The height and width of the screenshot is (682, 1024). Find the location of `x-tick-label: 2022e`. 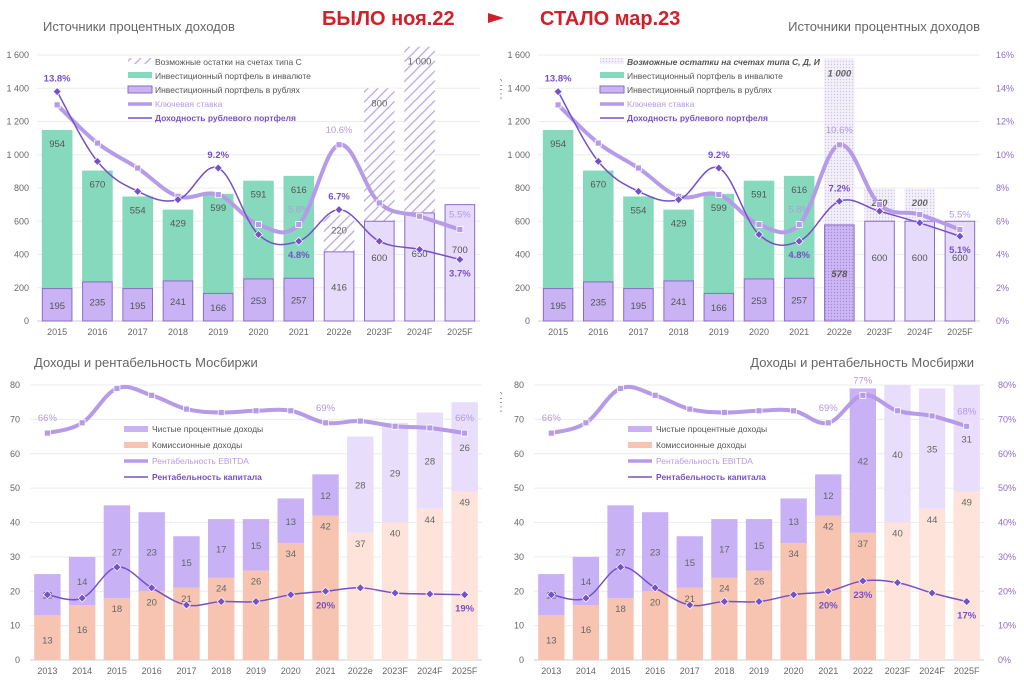

x-tick-label: 2022e is located at coordinates (360, 671).